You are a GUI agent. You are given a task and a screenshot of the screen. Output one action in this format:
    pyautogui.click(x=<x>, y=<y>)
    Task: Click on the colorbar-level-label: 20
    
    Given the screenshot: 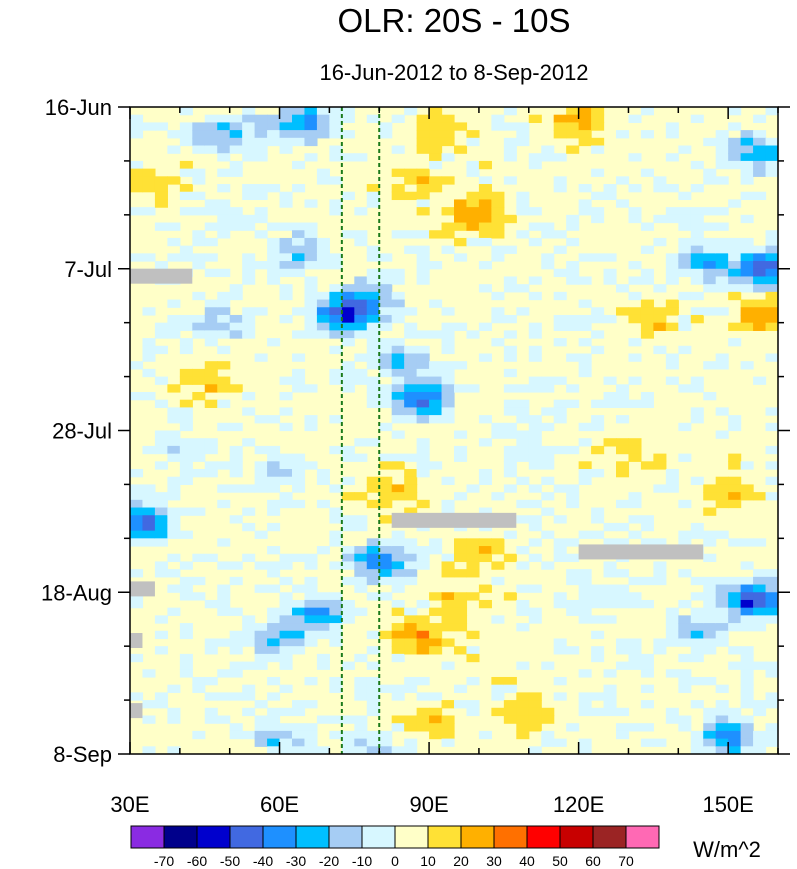 What is the action you would take?
    pyautogui.click(x=461, y=861)
    